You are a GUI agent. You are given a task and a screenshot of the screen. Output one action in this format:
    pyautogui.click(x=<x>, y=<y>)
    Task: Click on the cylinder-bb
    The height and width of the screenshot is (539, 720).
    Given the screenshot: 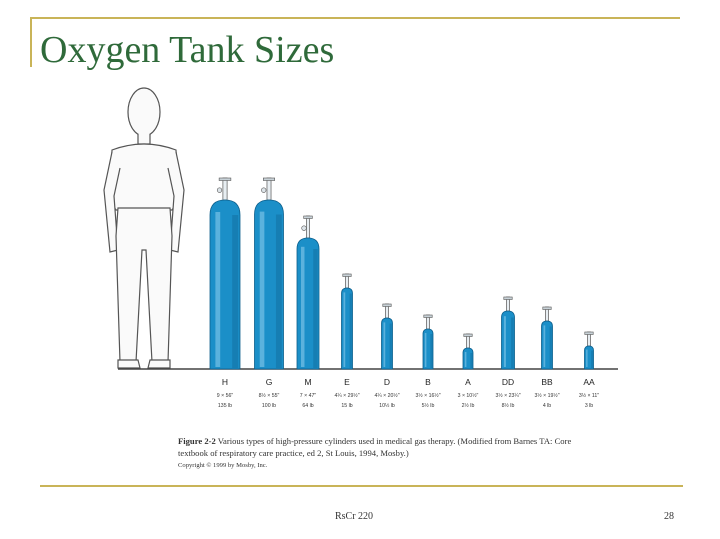 What is the action you would take?
    pyautogui.click(x=547, y=338)
    